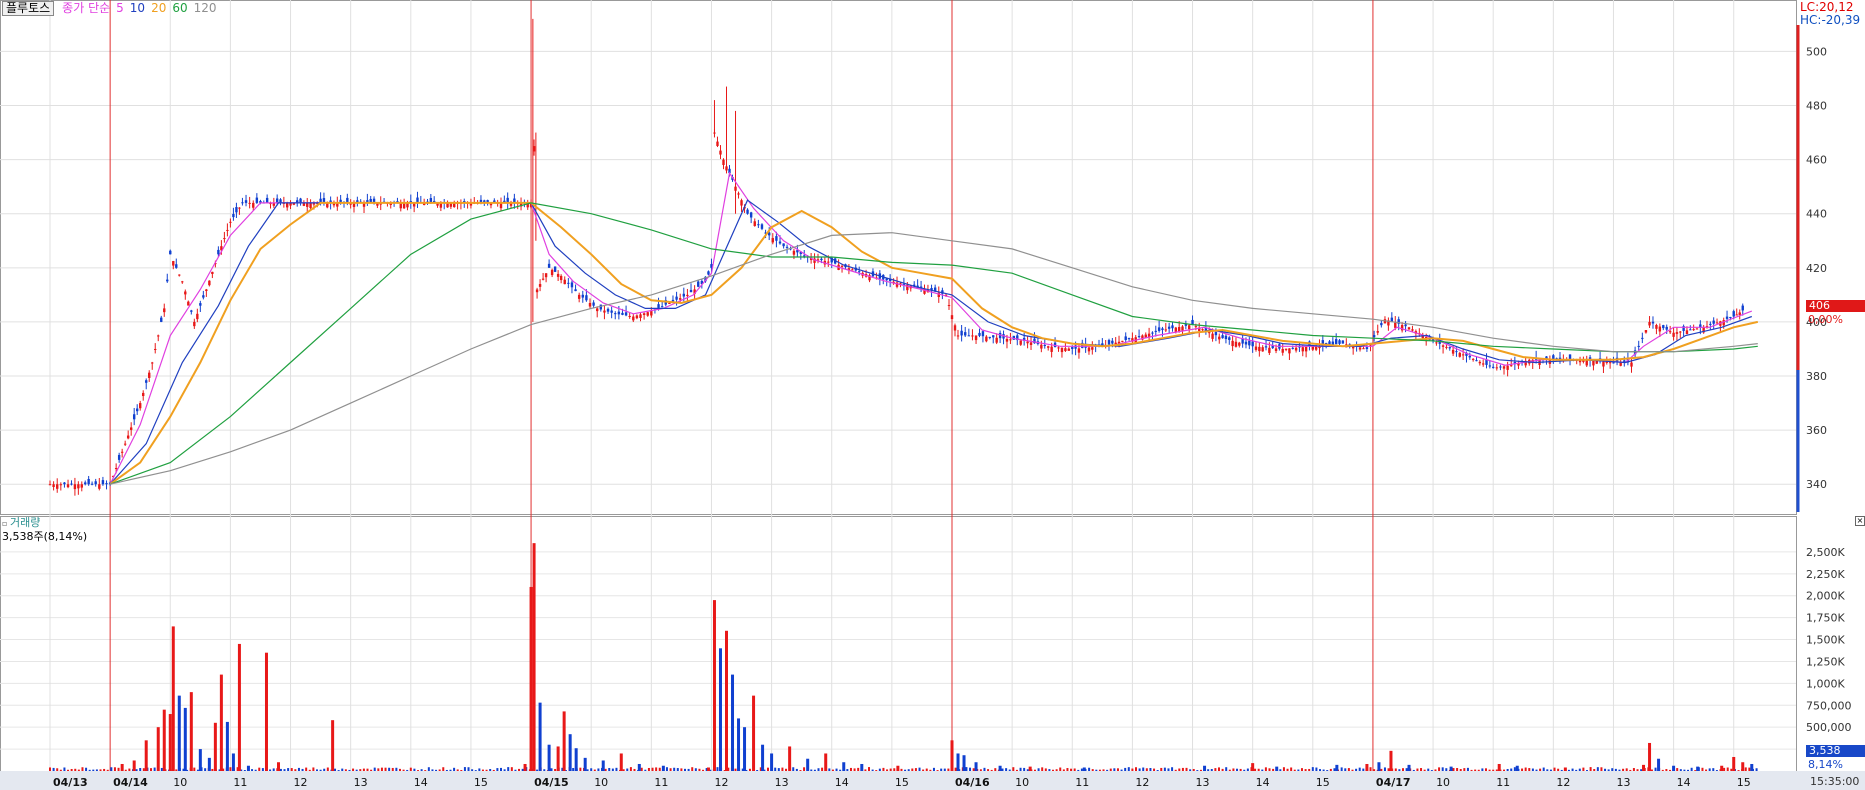 The image size is (1865, 790). Describe the element at coordinates (45, 536) in the screenshot. I see `volume-value: 3,538주(8,14%)` at that location.